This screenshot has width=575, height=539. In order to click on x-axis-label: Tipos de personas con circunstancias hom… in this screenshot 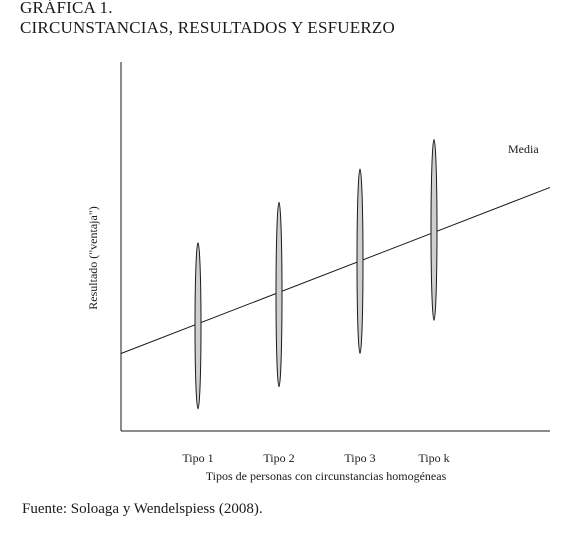, I will do `click(326, 476)`.